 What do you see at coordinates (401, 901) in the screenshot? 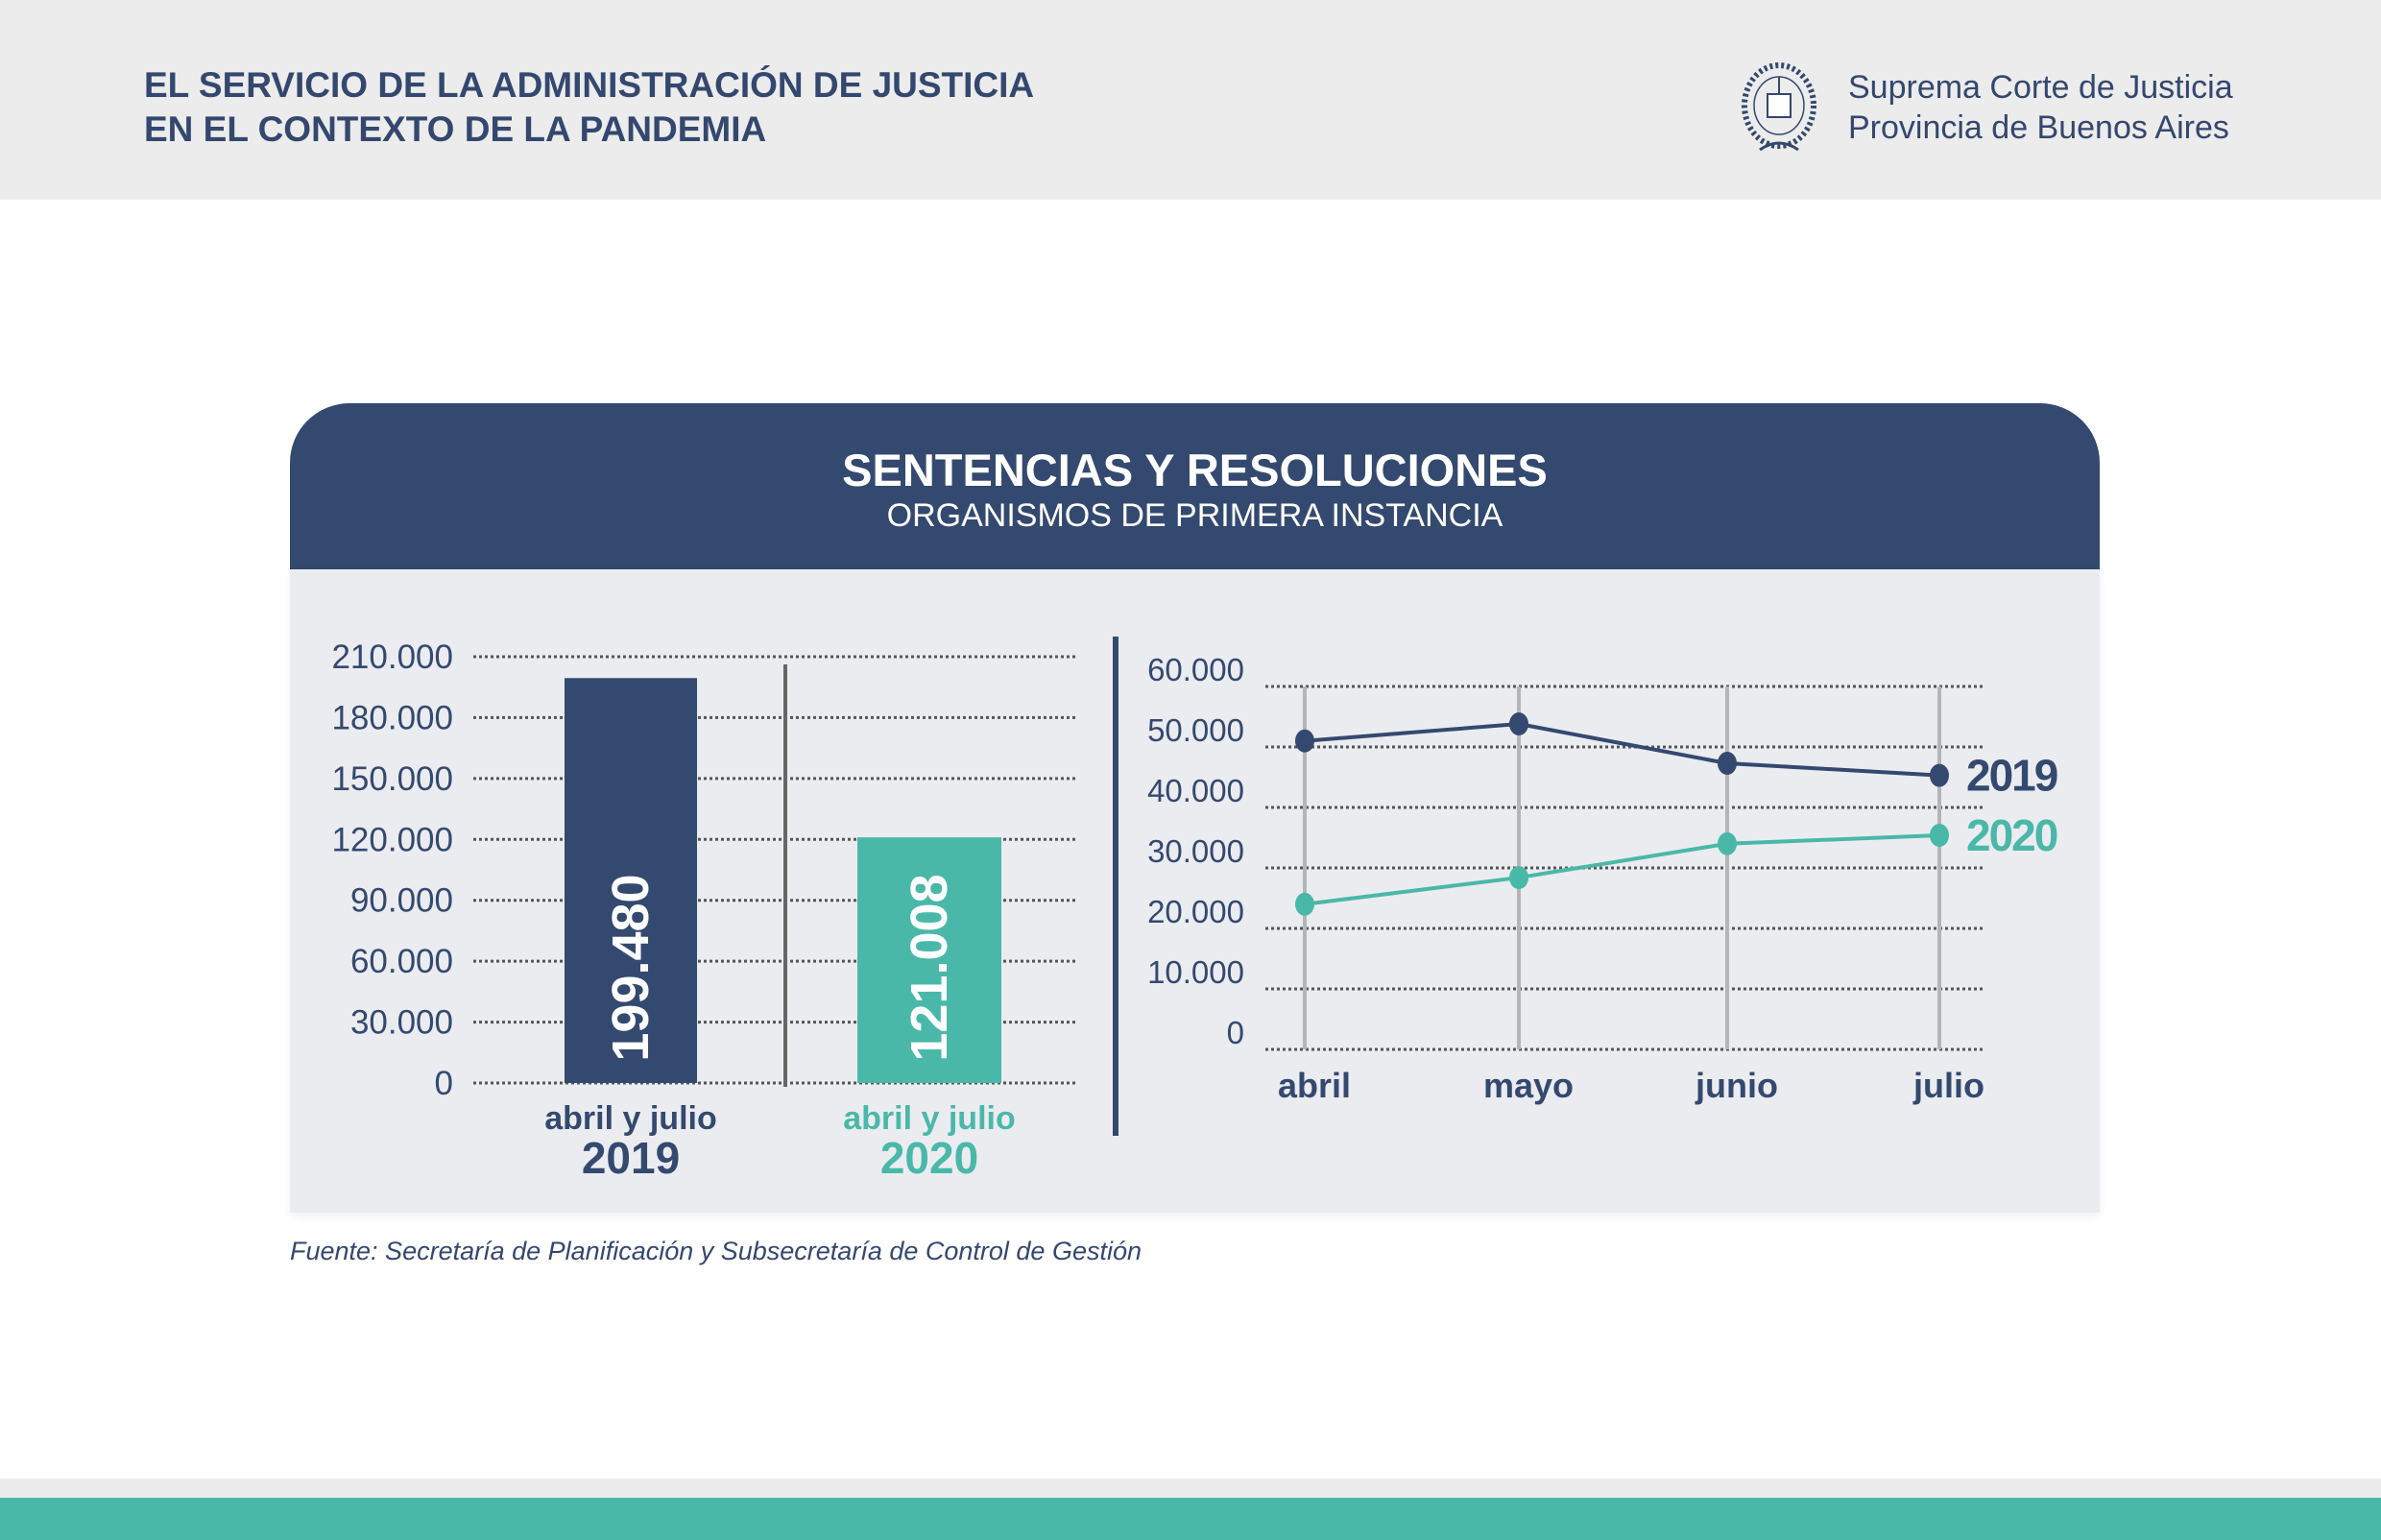
I see `bar-y-tick: 90.000` at bounding box center [401, 901].